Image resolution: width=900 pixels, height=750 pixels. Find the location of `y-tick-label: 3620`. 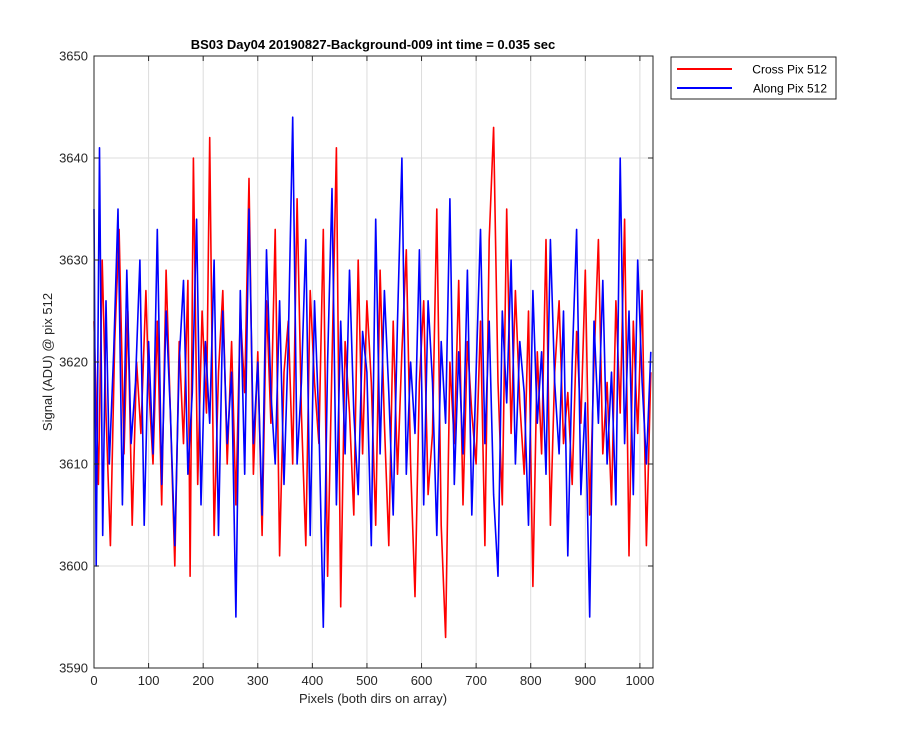

y-tick-label: 3620 is located at coordinates (73, 362).